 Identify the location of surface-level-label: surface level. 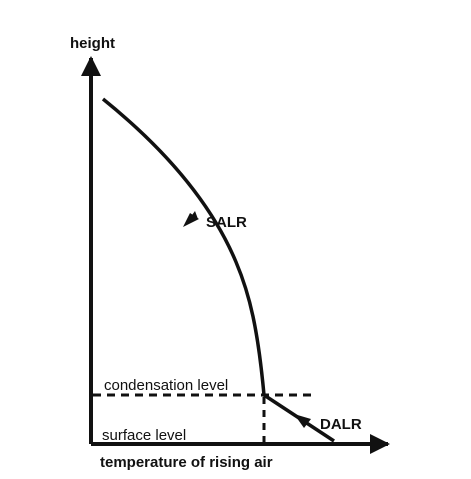
(144, 435).